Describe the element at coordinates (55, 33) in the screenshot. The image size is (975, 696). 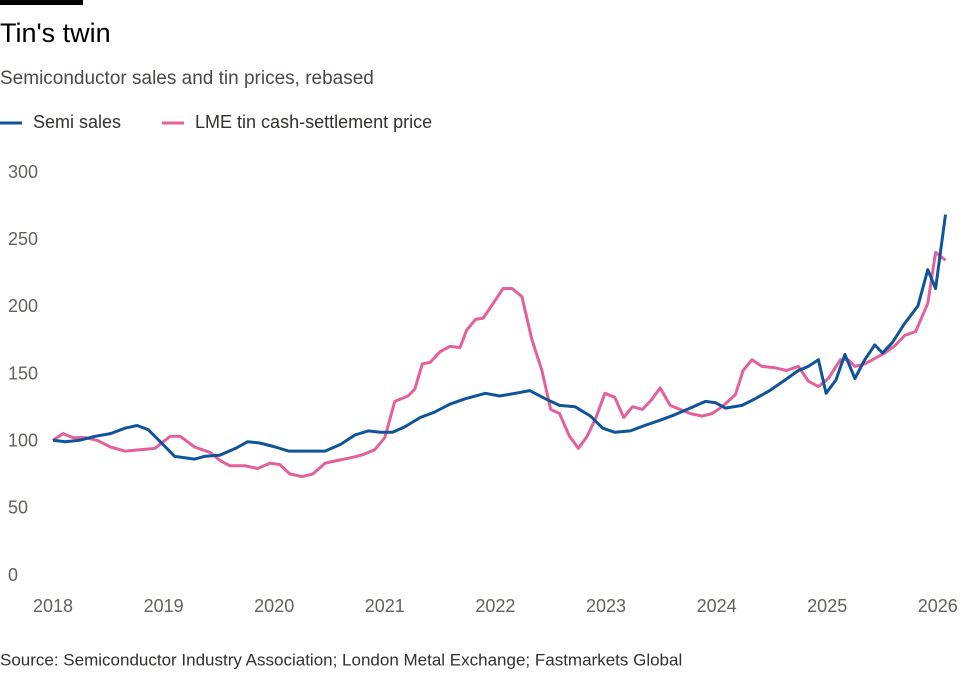
I see `chart-title: Tin's twin` at that location.